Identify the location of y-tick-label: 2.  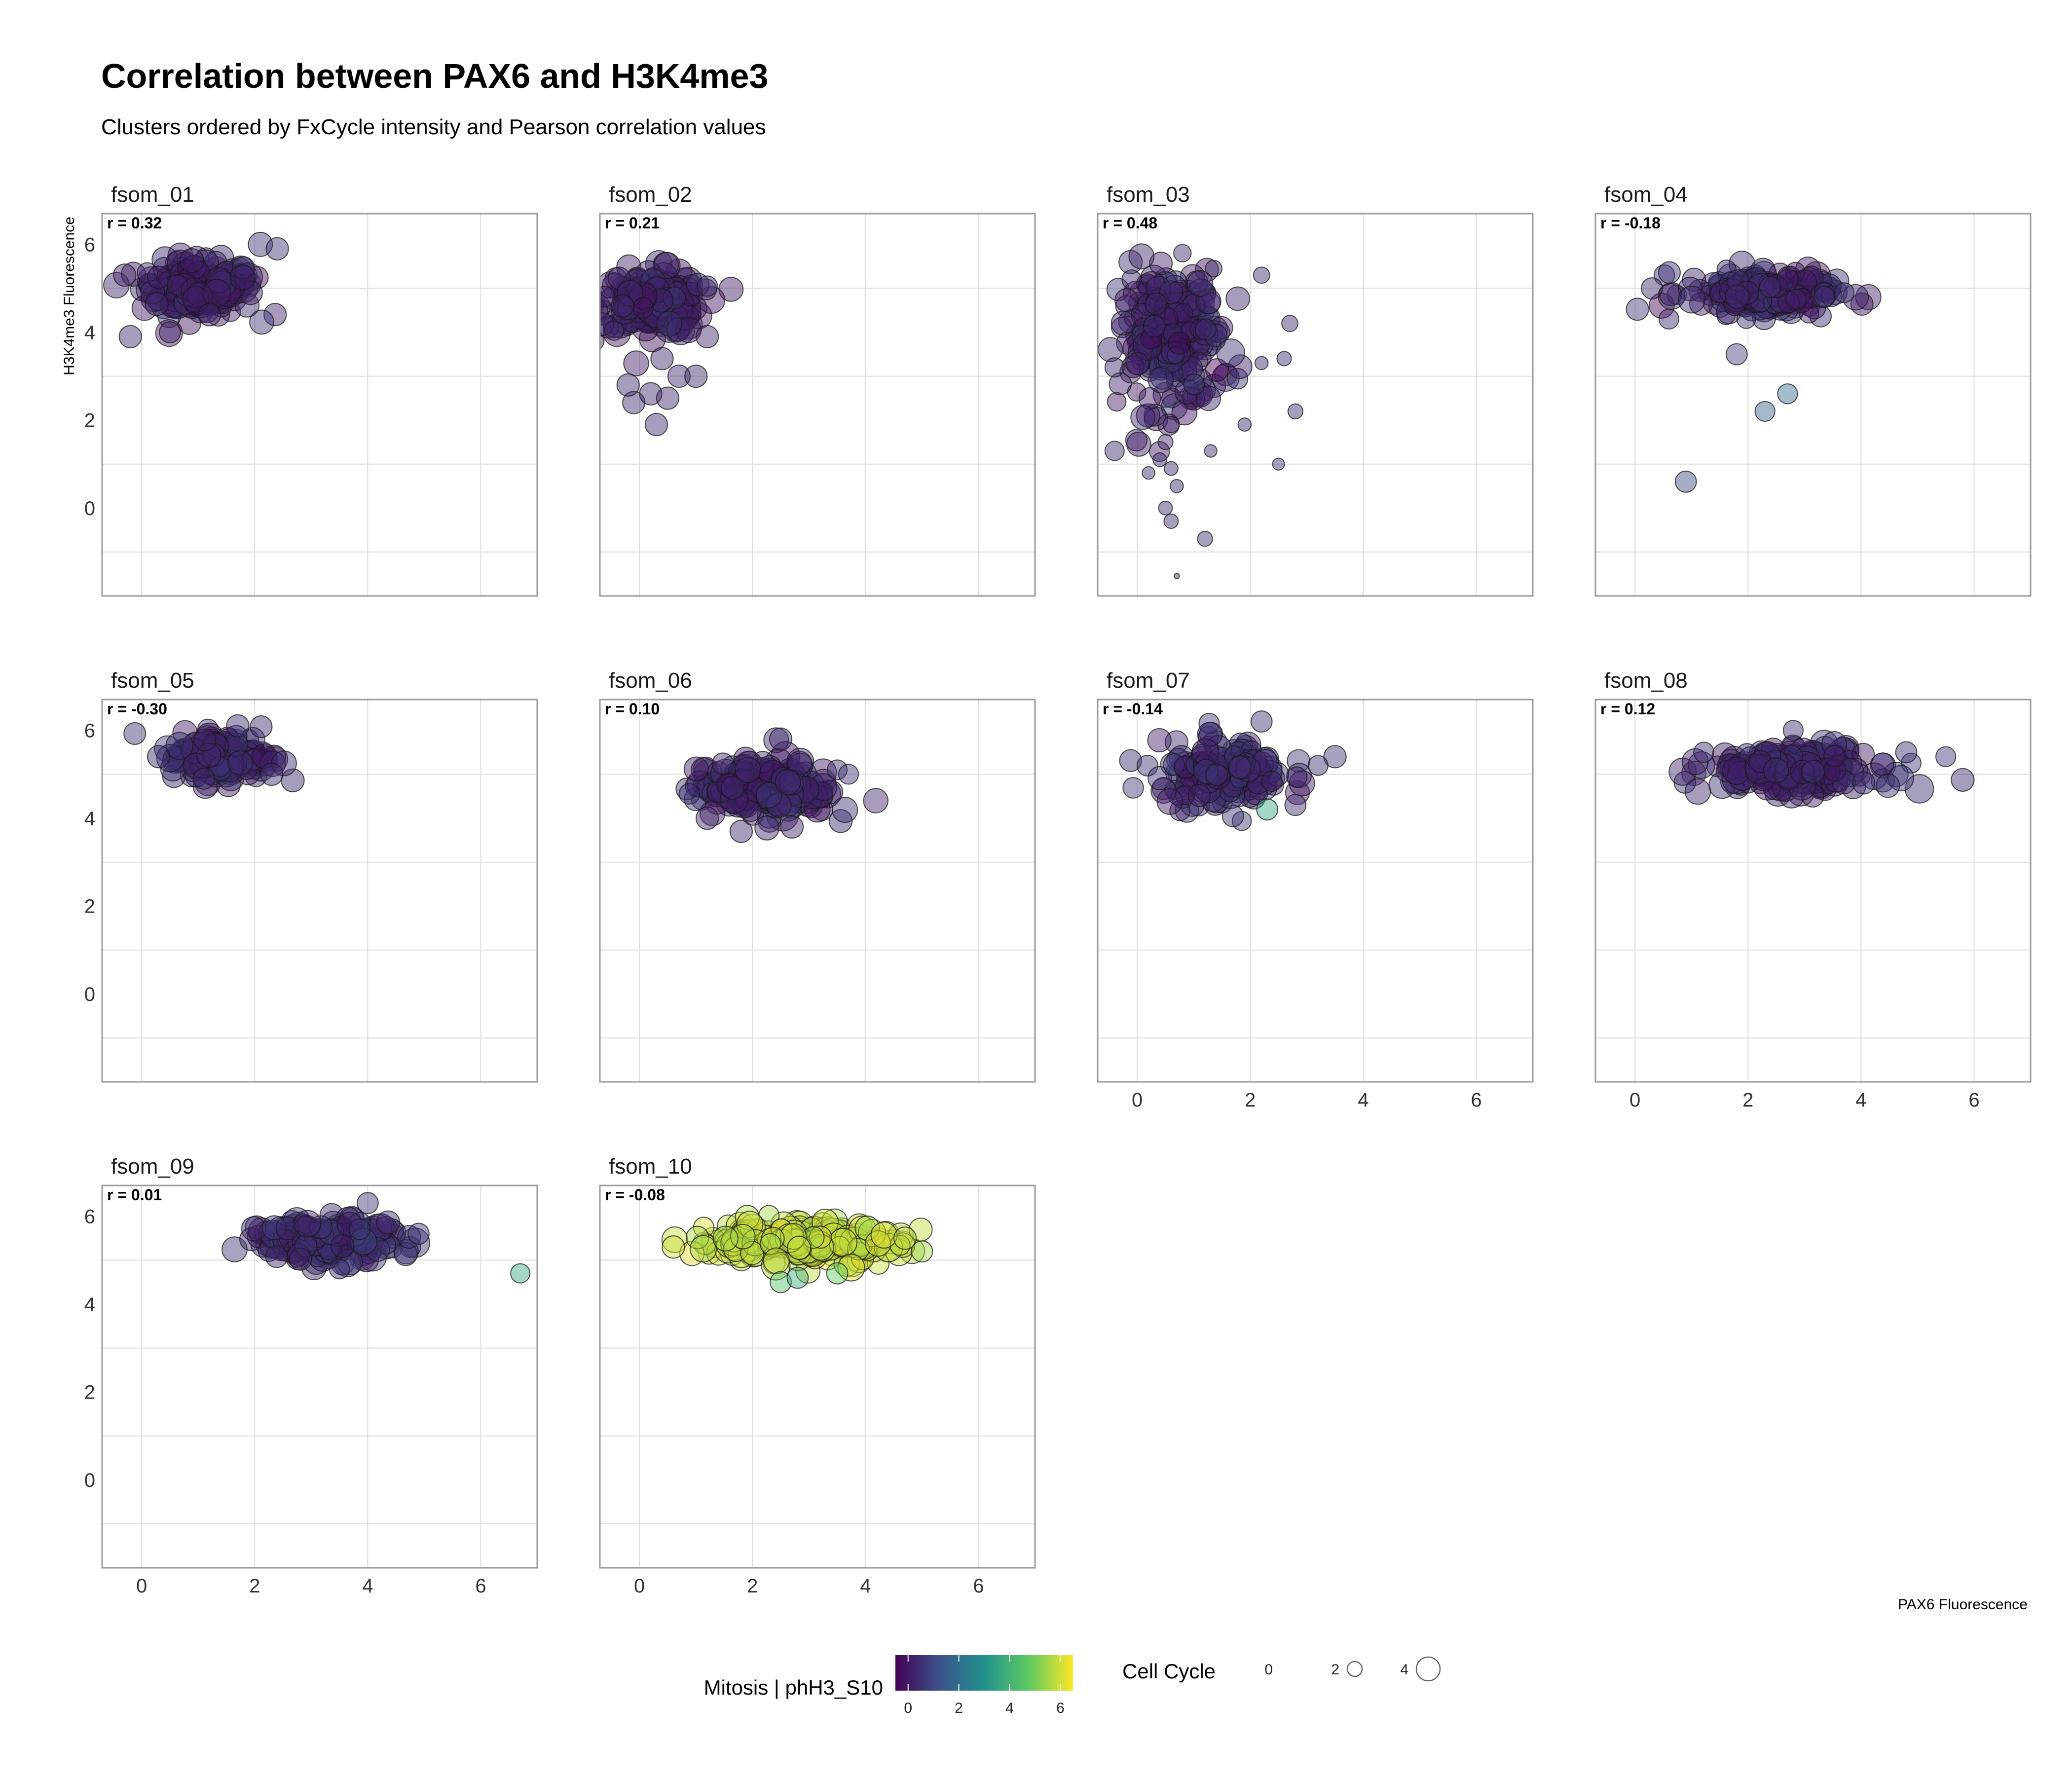
(90, 421).